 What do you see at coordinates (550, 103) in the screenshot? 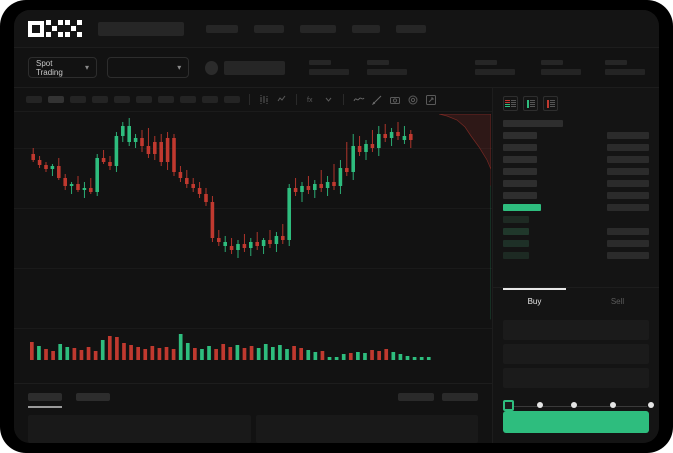
I see `order-book-mode-asks-icon` at bounding box center [550, 103].